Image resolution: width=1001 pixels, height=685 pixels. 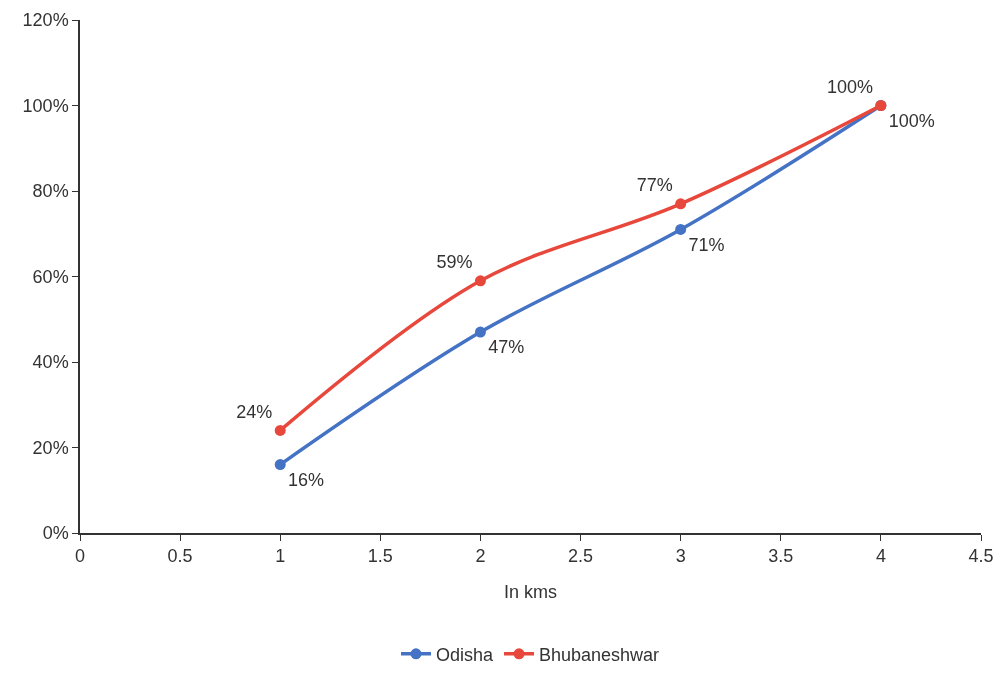 What do you see at coordinates (45, 20) in the screenshot?
I see `y-tick-label: 120%` at bounding box center [45, 20].